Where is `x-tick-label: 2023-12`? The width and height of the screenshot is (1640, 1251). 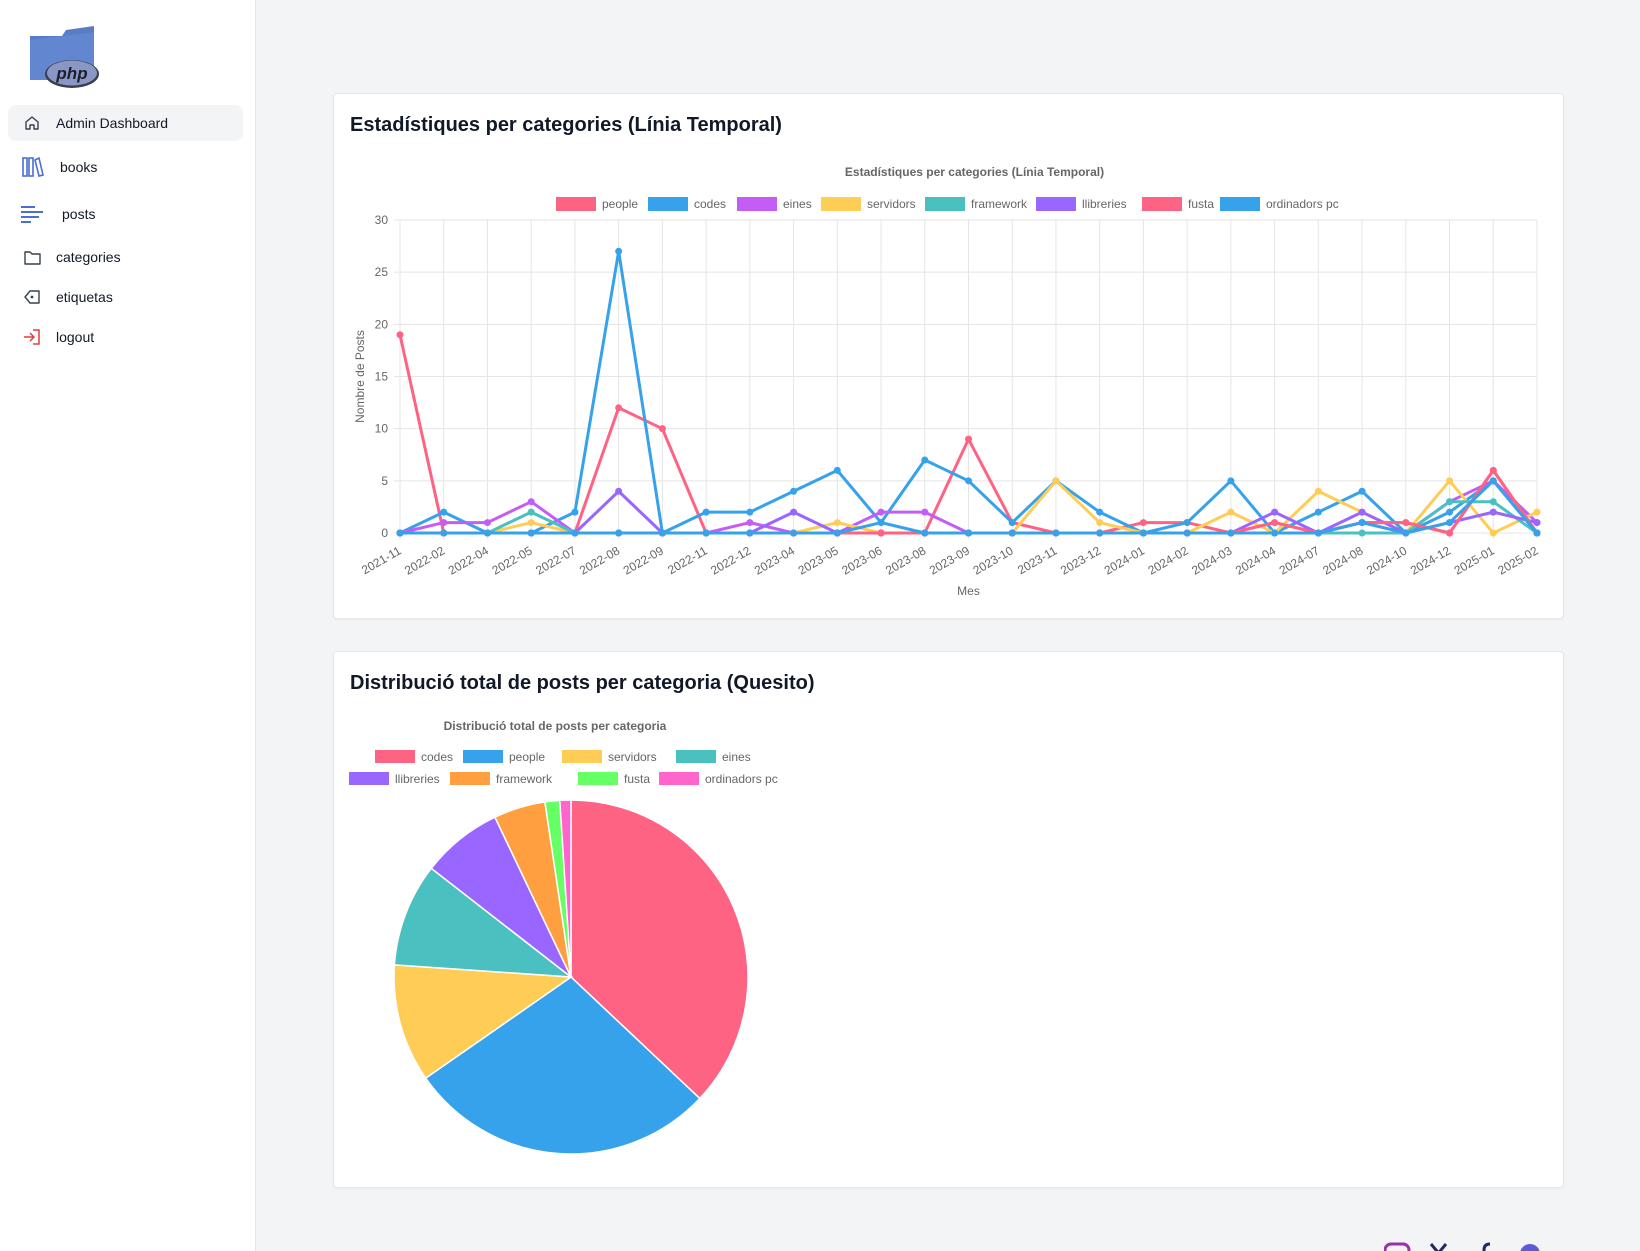 x-tick-label: 2023-12 is located at coordinates (1080, 560).